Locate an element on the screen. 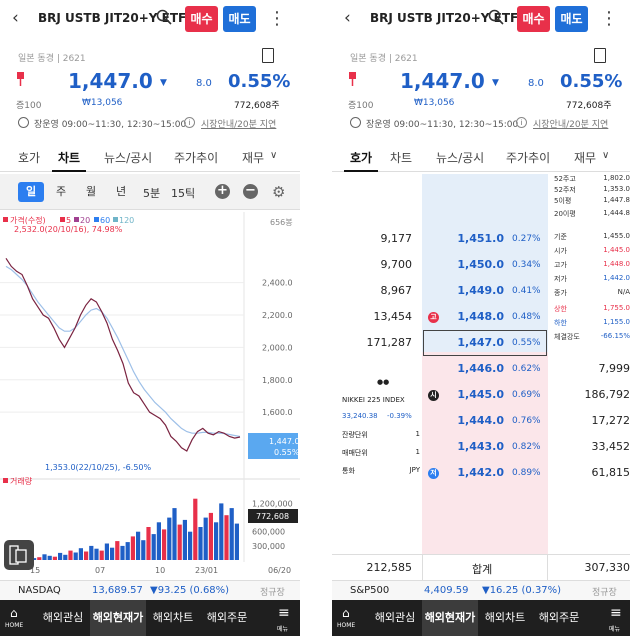 The height and width of the screenshot is (636, 630). nikkei-pct: -0.39% is located at coordinates (399, 416).